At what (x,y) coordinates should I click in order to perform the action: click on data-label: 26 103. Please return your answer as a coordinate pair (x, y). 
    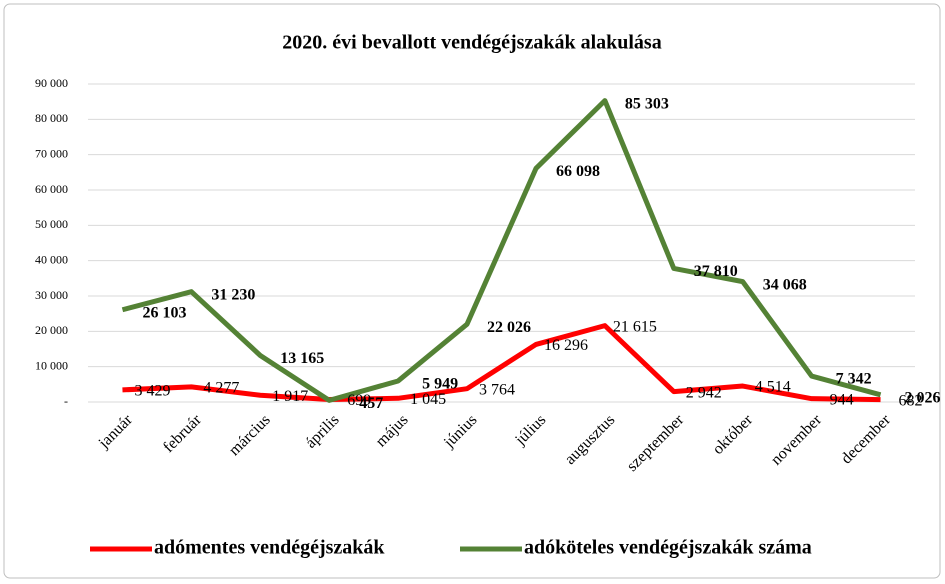
    Looking at the image, I should click on (164, 312).